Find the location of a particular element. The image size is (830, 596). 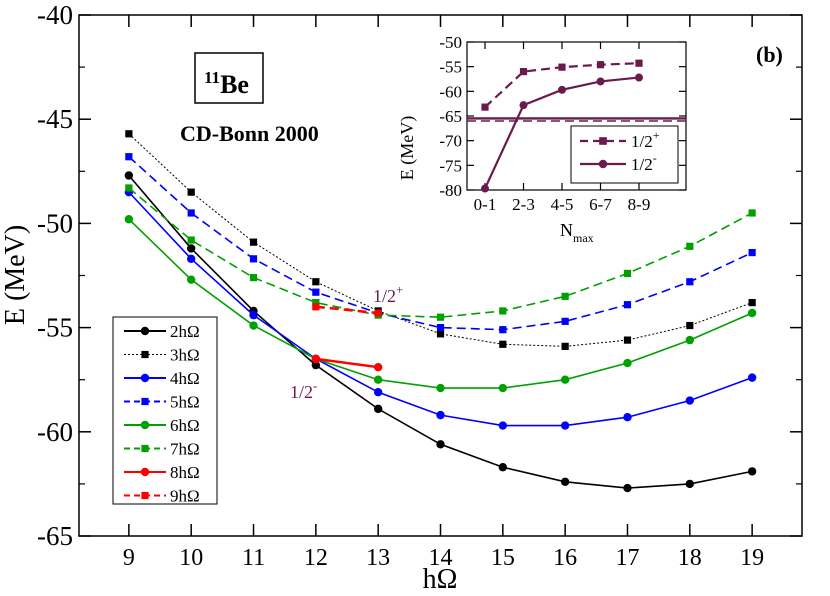

inset-legend-label-base: 1/2 is located at coordinates (642, 164).